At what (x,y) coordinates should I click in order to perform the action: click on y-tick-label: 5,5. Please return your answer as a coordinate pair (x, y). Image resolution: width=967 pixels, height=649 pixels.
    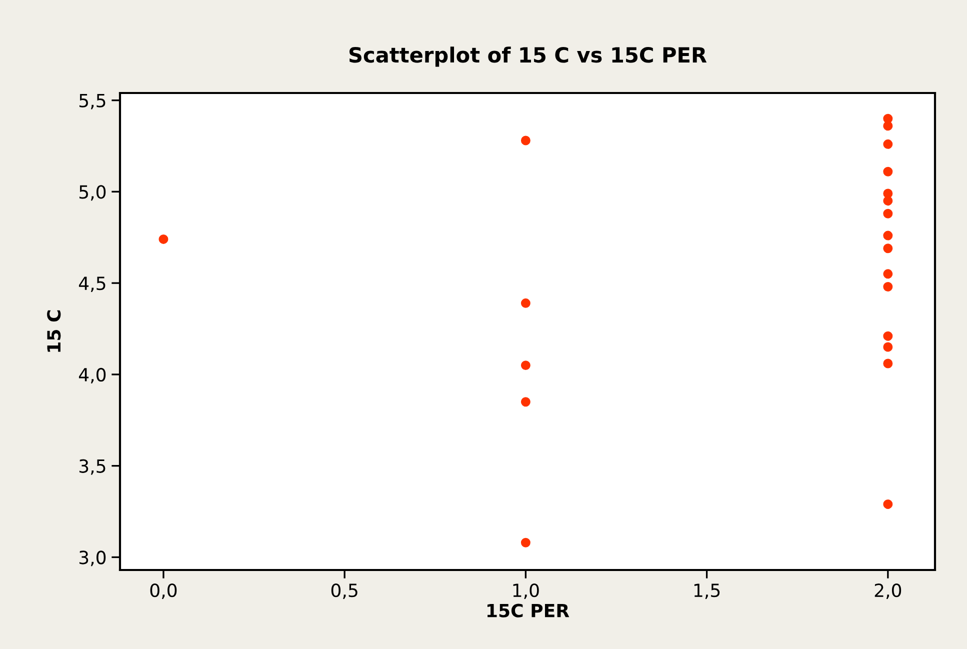
    Looking at the image, I should click on (92, 102).